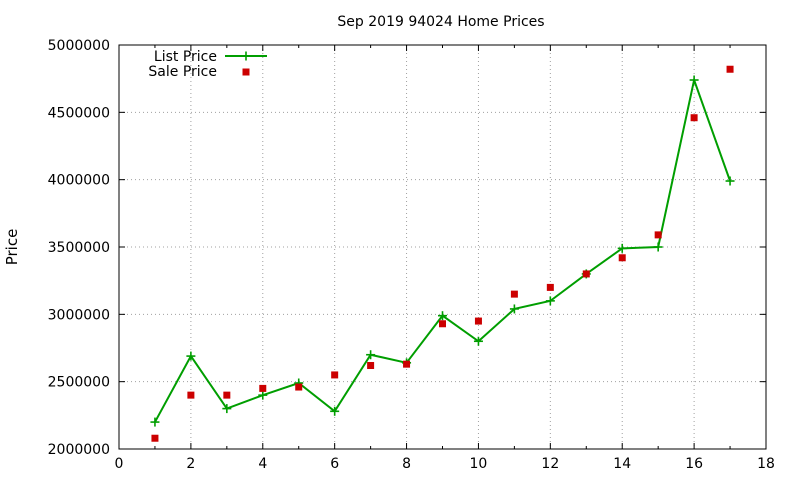 The image size is (800, 480). I want to click on y-tick-label: 5000000, so click(79, 46).